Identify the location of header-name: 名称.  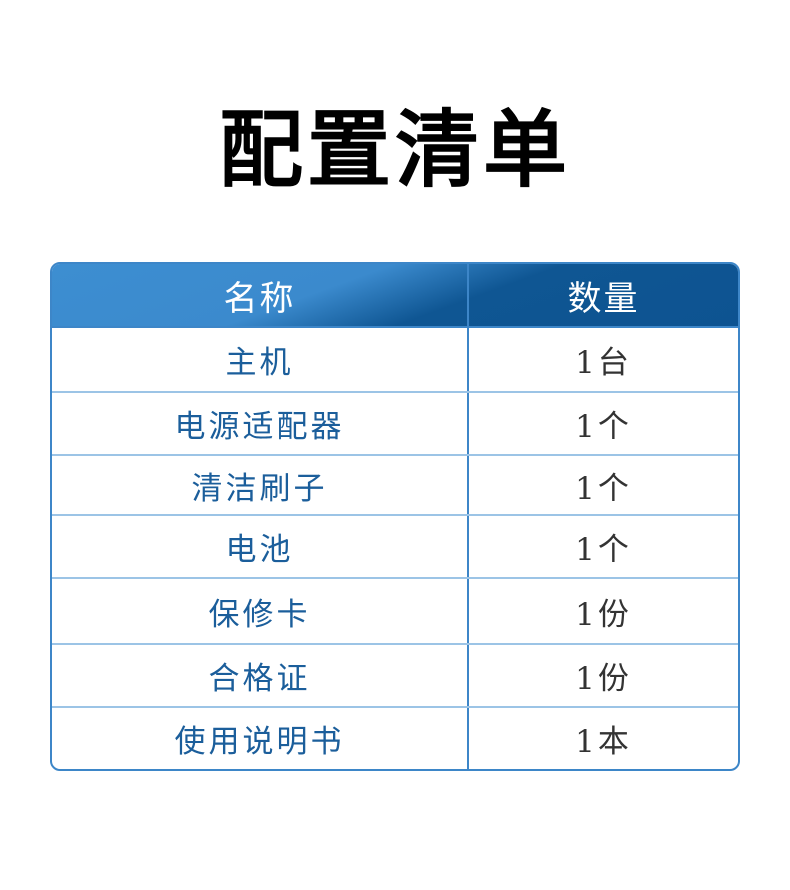
(260, 295).